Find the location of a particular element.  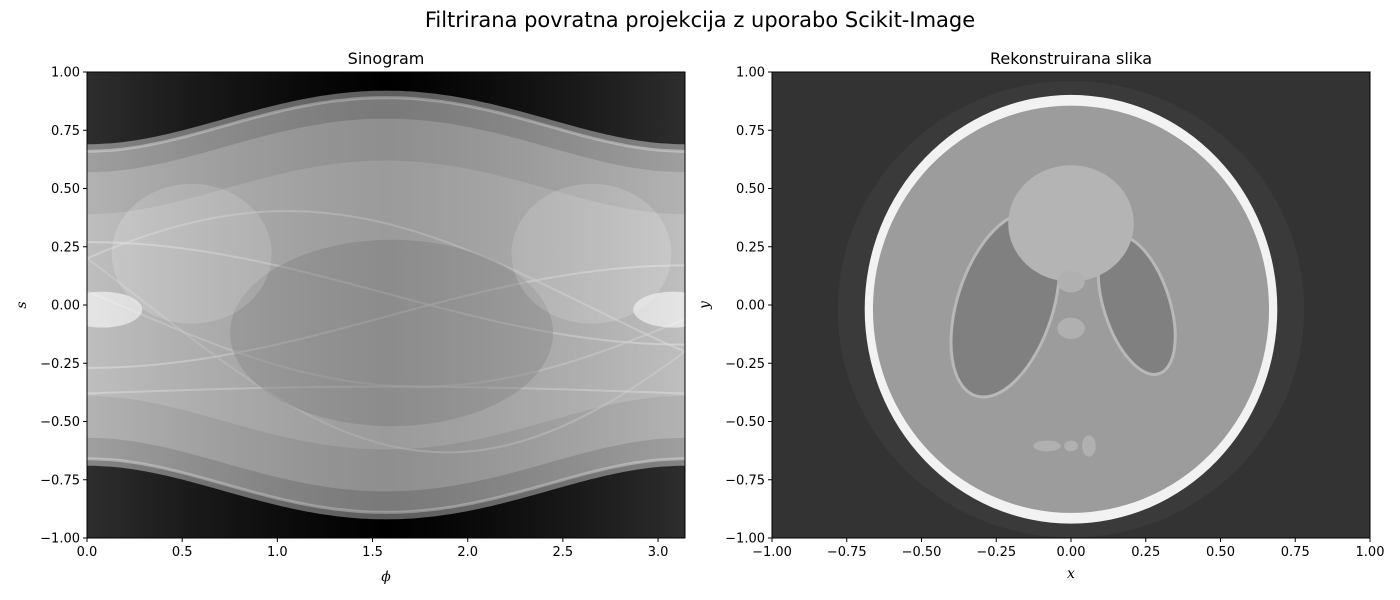

x-tick-label: 0.00 is located at coordinates (1071, 552).